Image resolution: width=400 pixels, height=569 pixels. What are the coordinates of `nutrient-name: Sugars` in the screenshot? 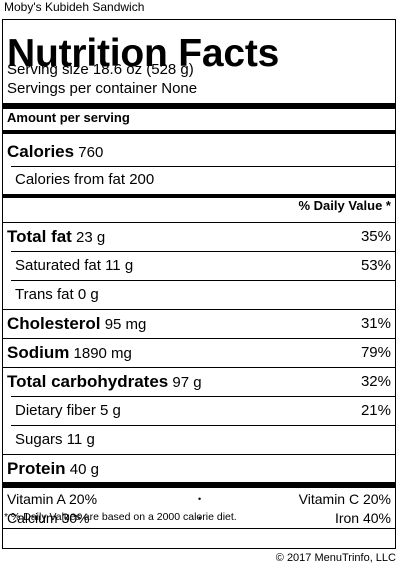 It's located at (39, 439).